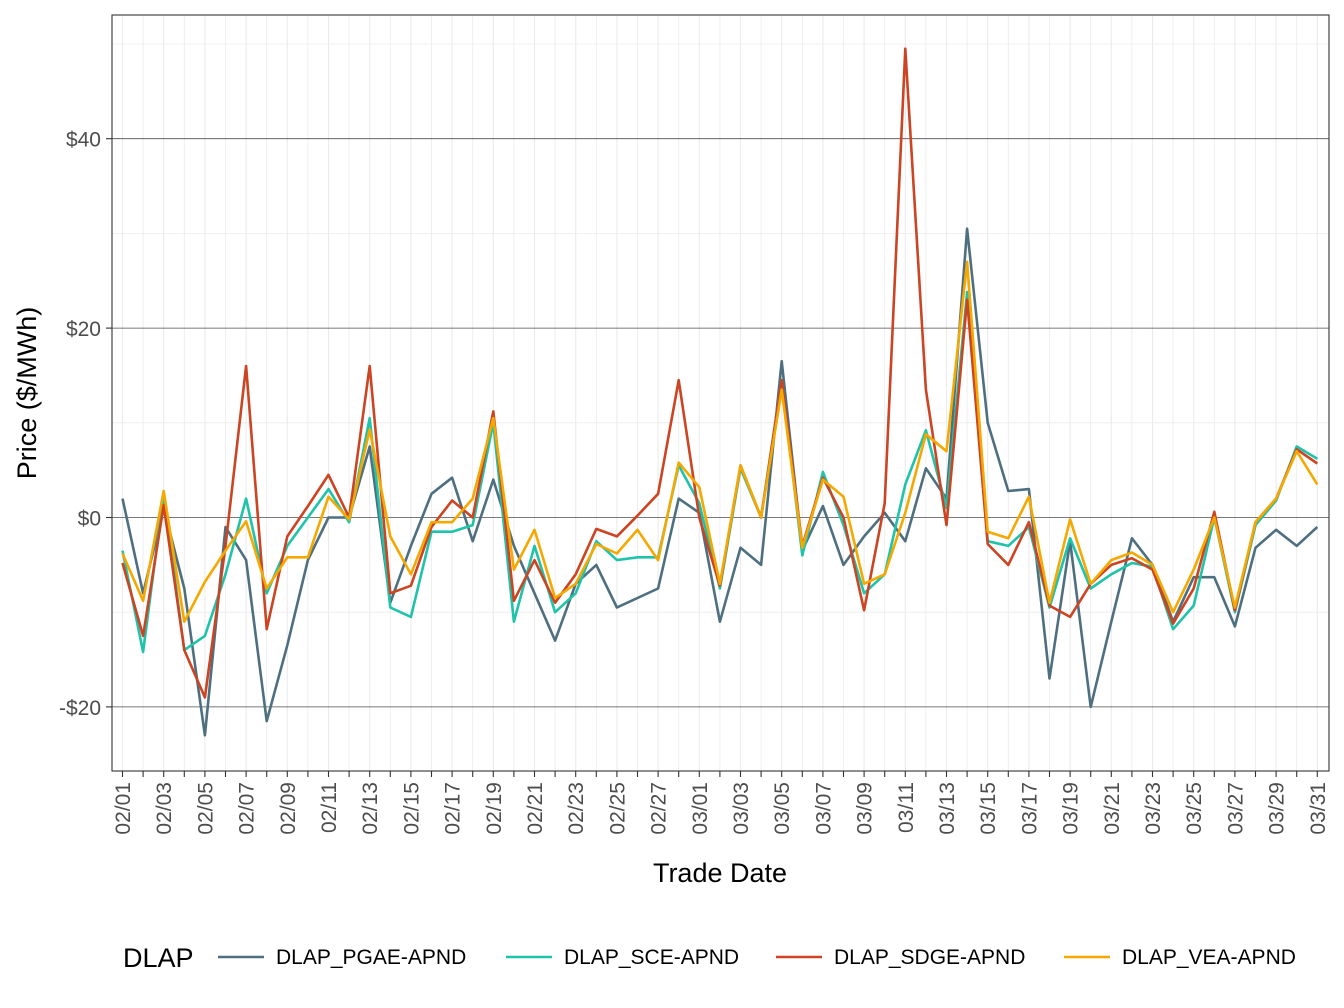  I want to click on x-tick-label: 02/23, so click(576, 808).